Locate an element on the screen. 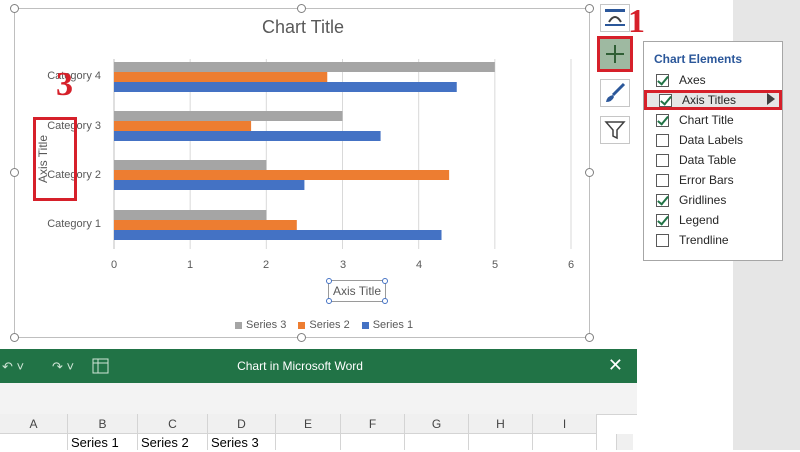 This screenshot has height=452, width=800. redo-icon: ↷ ˅ is located at coordinates (63, 366).